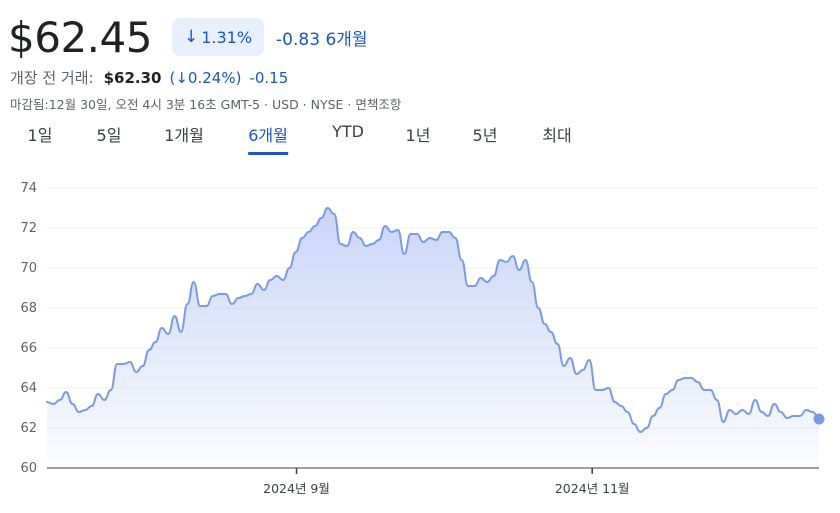 This screenshot has width=840, height=513. What do you see at coordinates (28, 228) in the screenshot?
I see `y-tick-label: 72` at bounding box center [28, 228].